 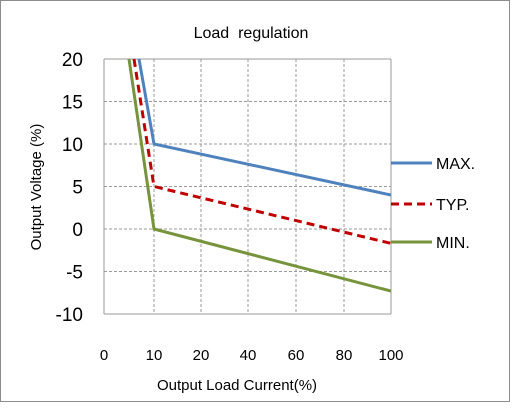 What do you see at coordinates (201, 355) in the screenshot?
I see `x-tick-label: 20` at bounding box center [201, 355].